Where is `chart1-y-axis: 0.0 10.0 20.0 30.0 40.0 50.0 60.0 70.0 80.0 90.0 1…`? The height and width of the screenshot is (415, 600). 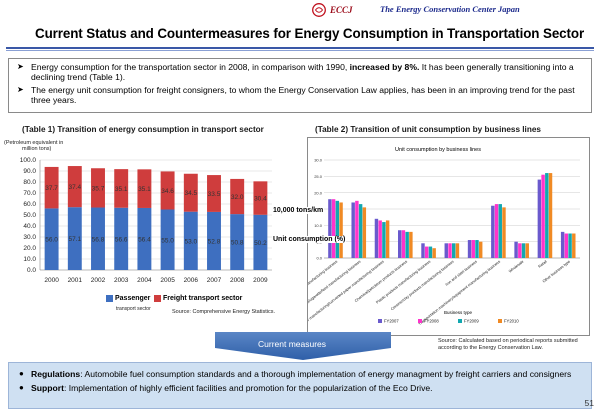
chart1-y-axis: 0.0 10.0 20.0 30.0 40.0 50.0 60.0 70.0 80.0 90.0 1… is located at coordinates (146, 215).